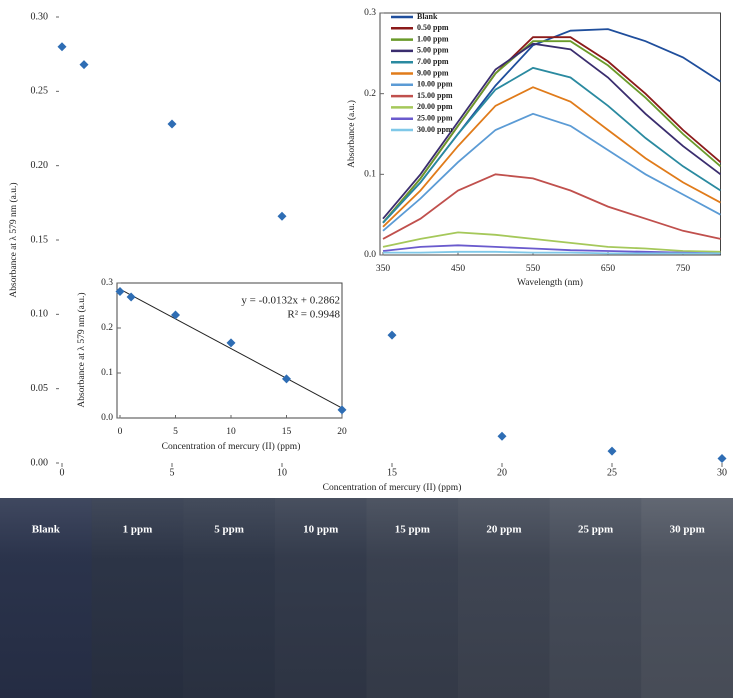  I want to click on x-tick-label: 450, so click(458, 269).